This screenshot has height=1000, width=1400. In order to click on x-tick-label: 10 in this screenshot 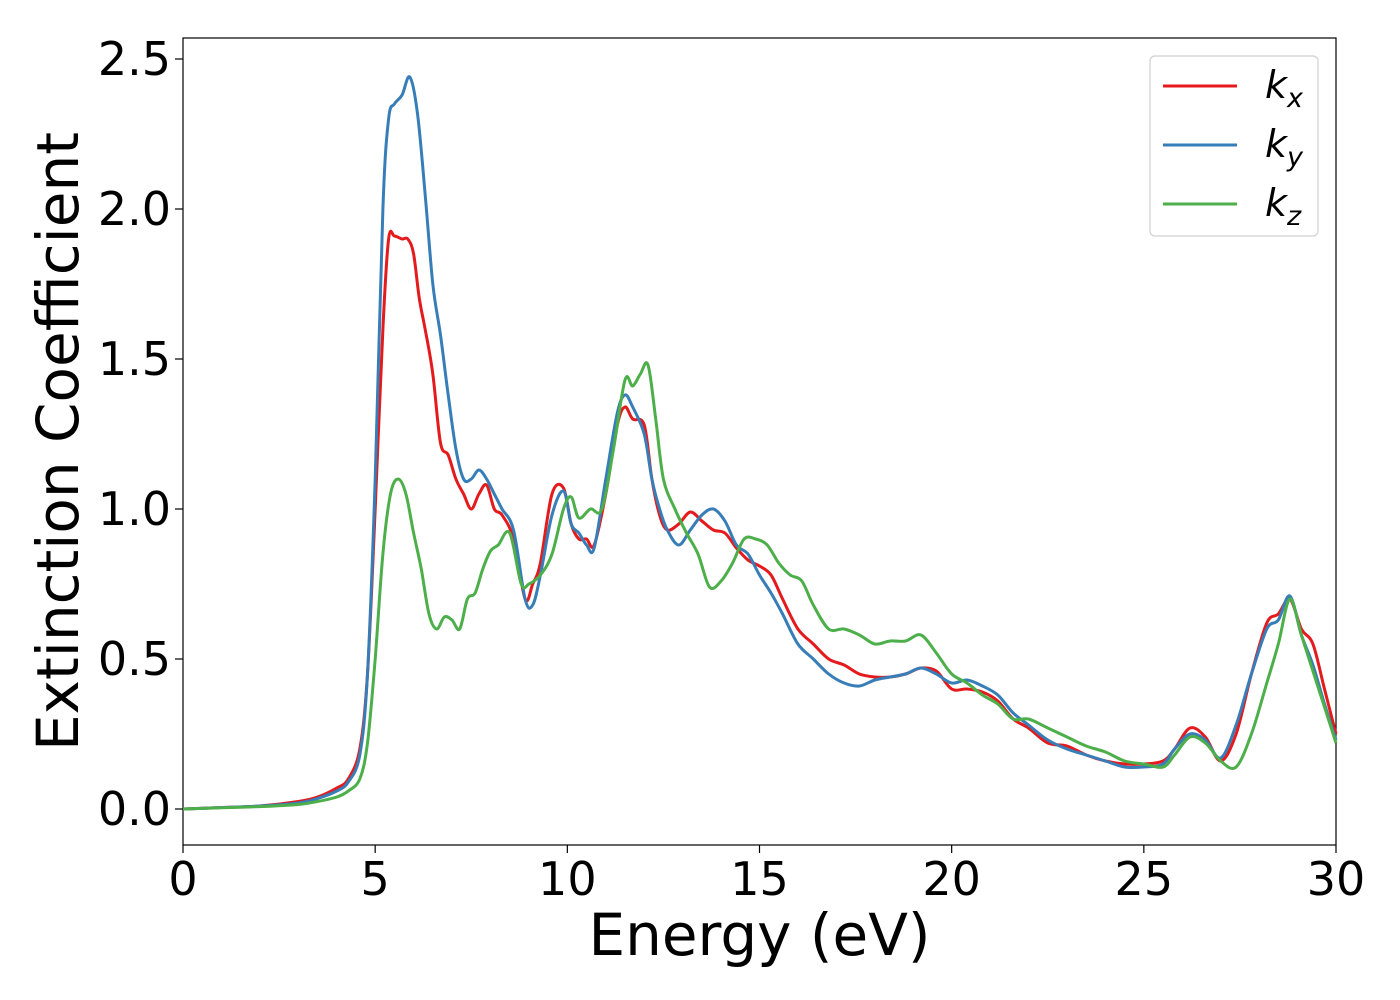, I will do `click(567, 879)`.